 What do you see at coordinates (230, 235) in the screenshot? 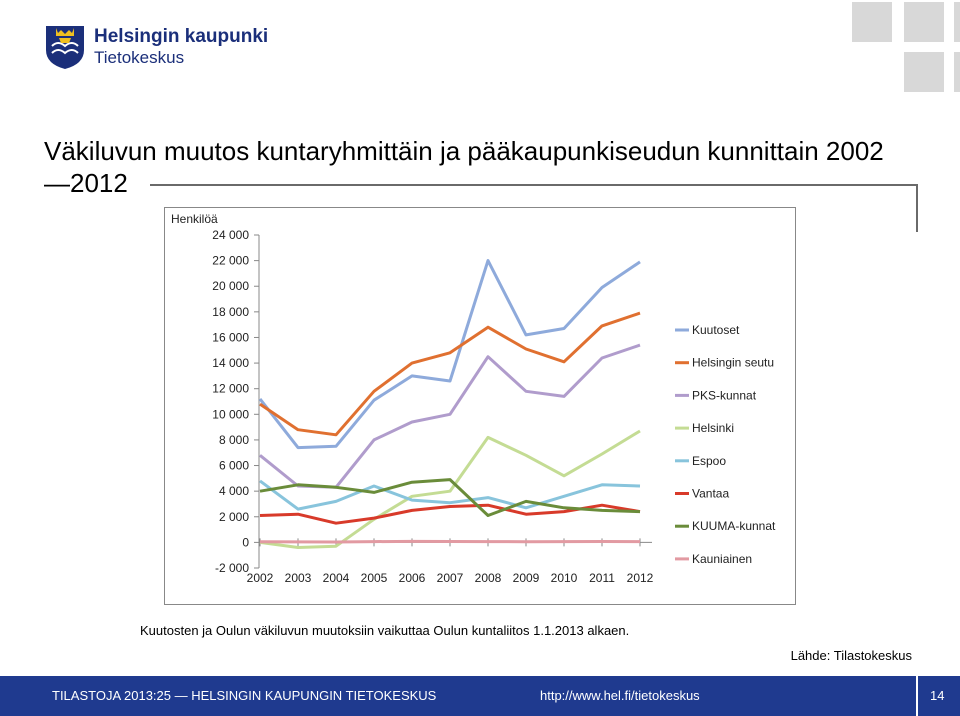
I see `y-tick-label: 24 000` at bounding box center [230, 235].